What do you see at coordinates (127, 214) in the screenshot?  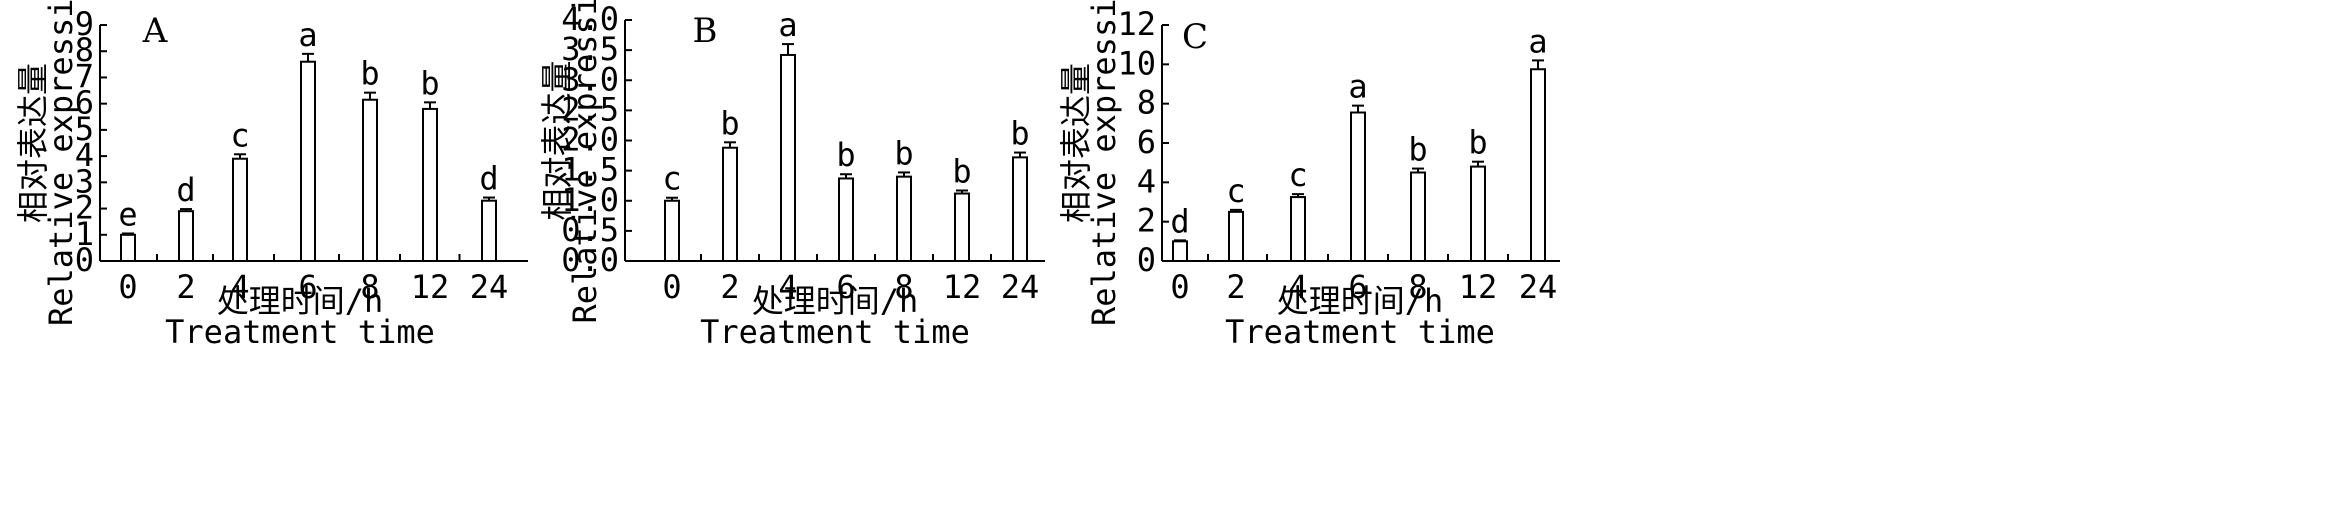 I see `significance-label: e` at bounding box center [127, 214].